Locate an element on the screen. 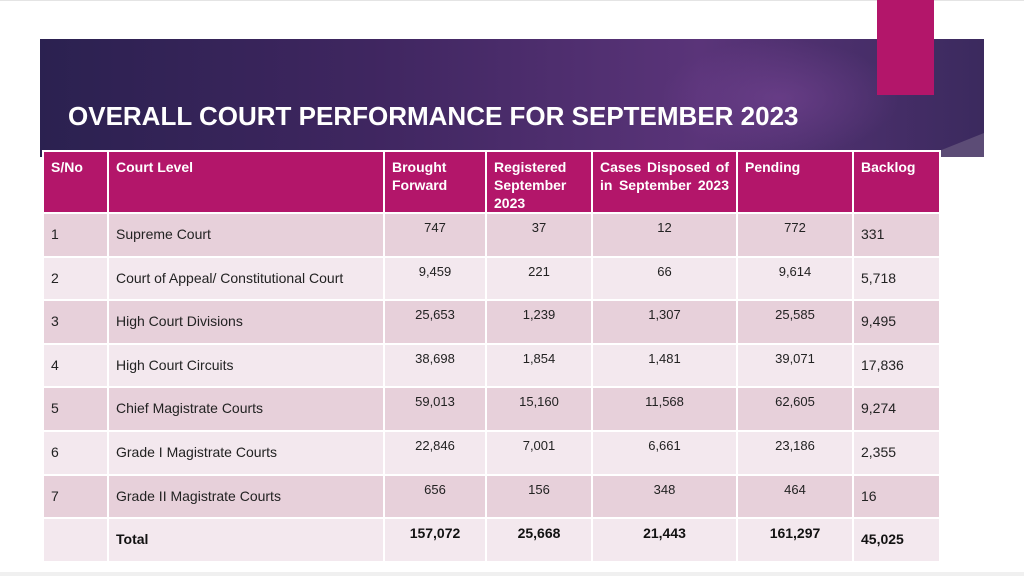 The height and width of the screenshot is (576, 1024). cell-brought-forward: 22,846 is located at coordinates (435, 452).